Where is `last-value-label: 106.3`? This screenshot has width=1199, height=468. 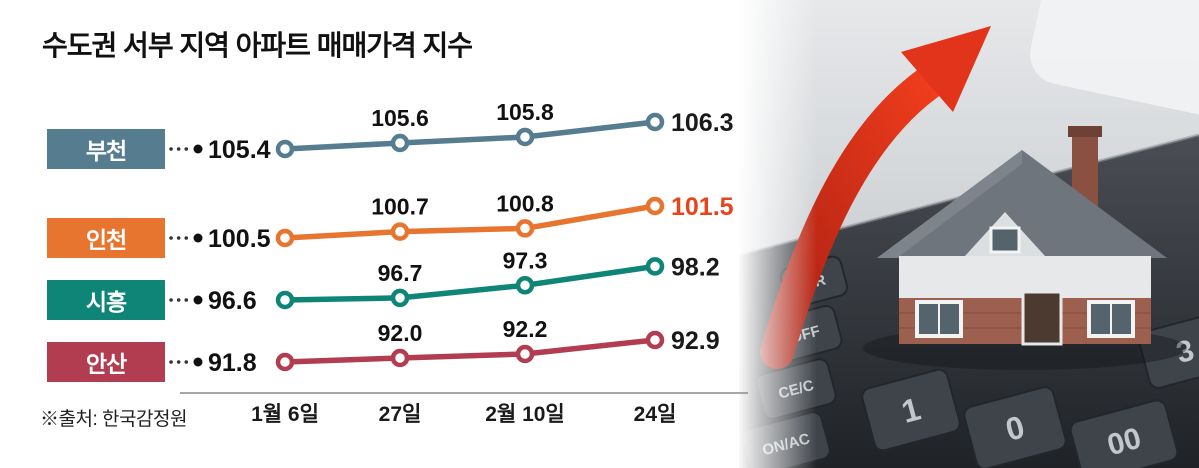
last-value-label: 106.3 is located at coordinates (702, 123).